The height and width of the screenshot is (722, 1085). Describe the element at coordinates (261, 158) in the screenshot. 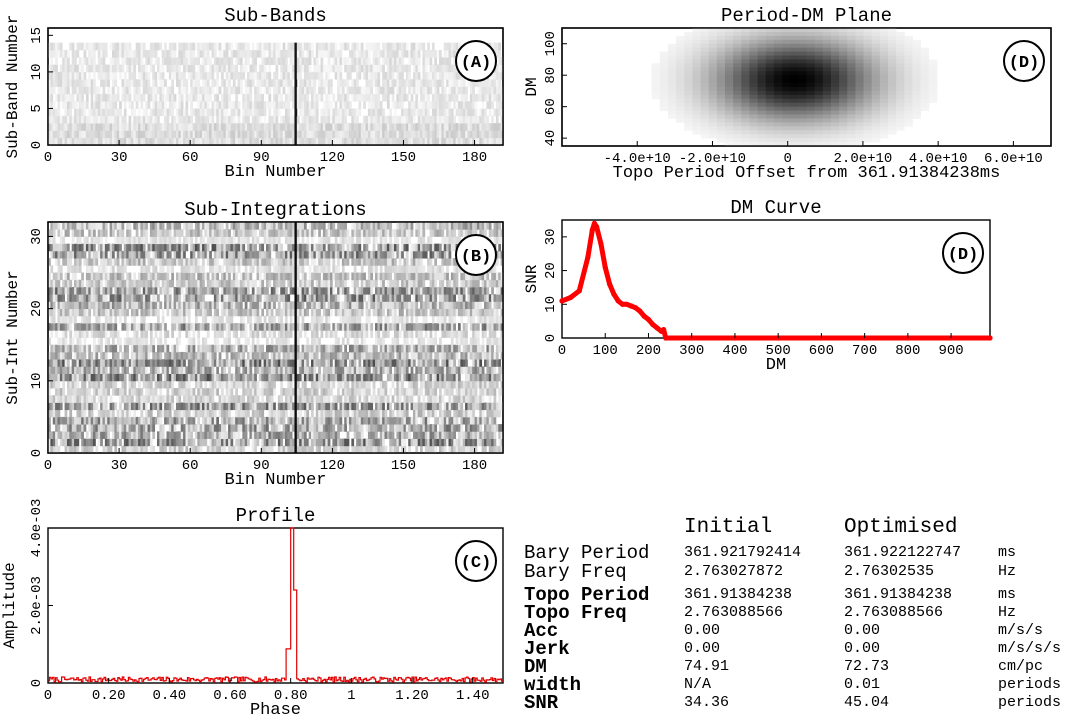

I see `x-tick-label: 90` at that location.